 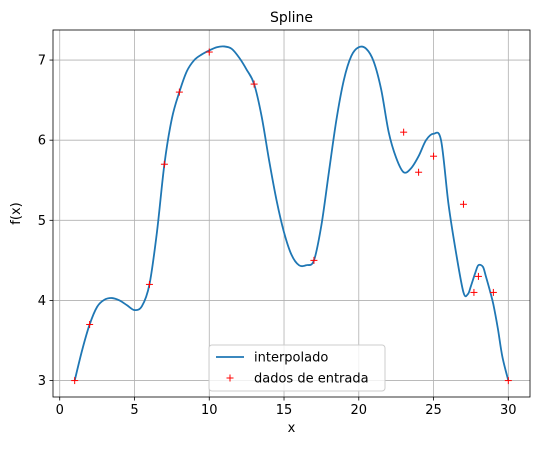 What do you see at coordinates (292, 428) in the screenshot?
I see `x-axis-label: x` at bounding box center [292, 428].